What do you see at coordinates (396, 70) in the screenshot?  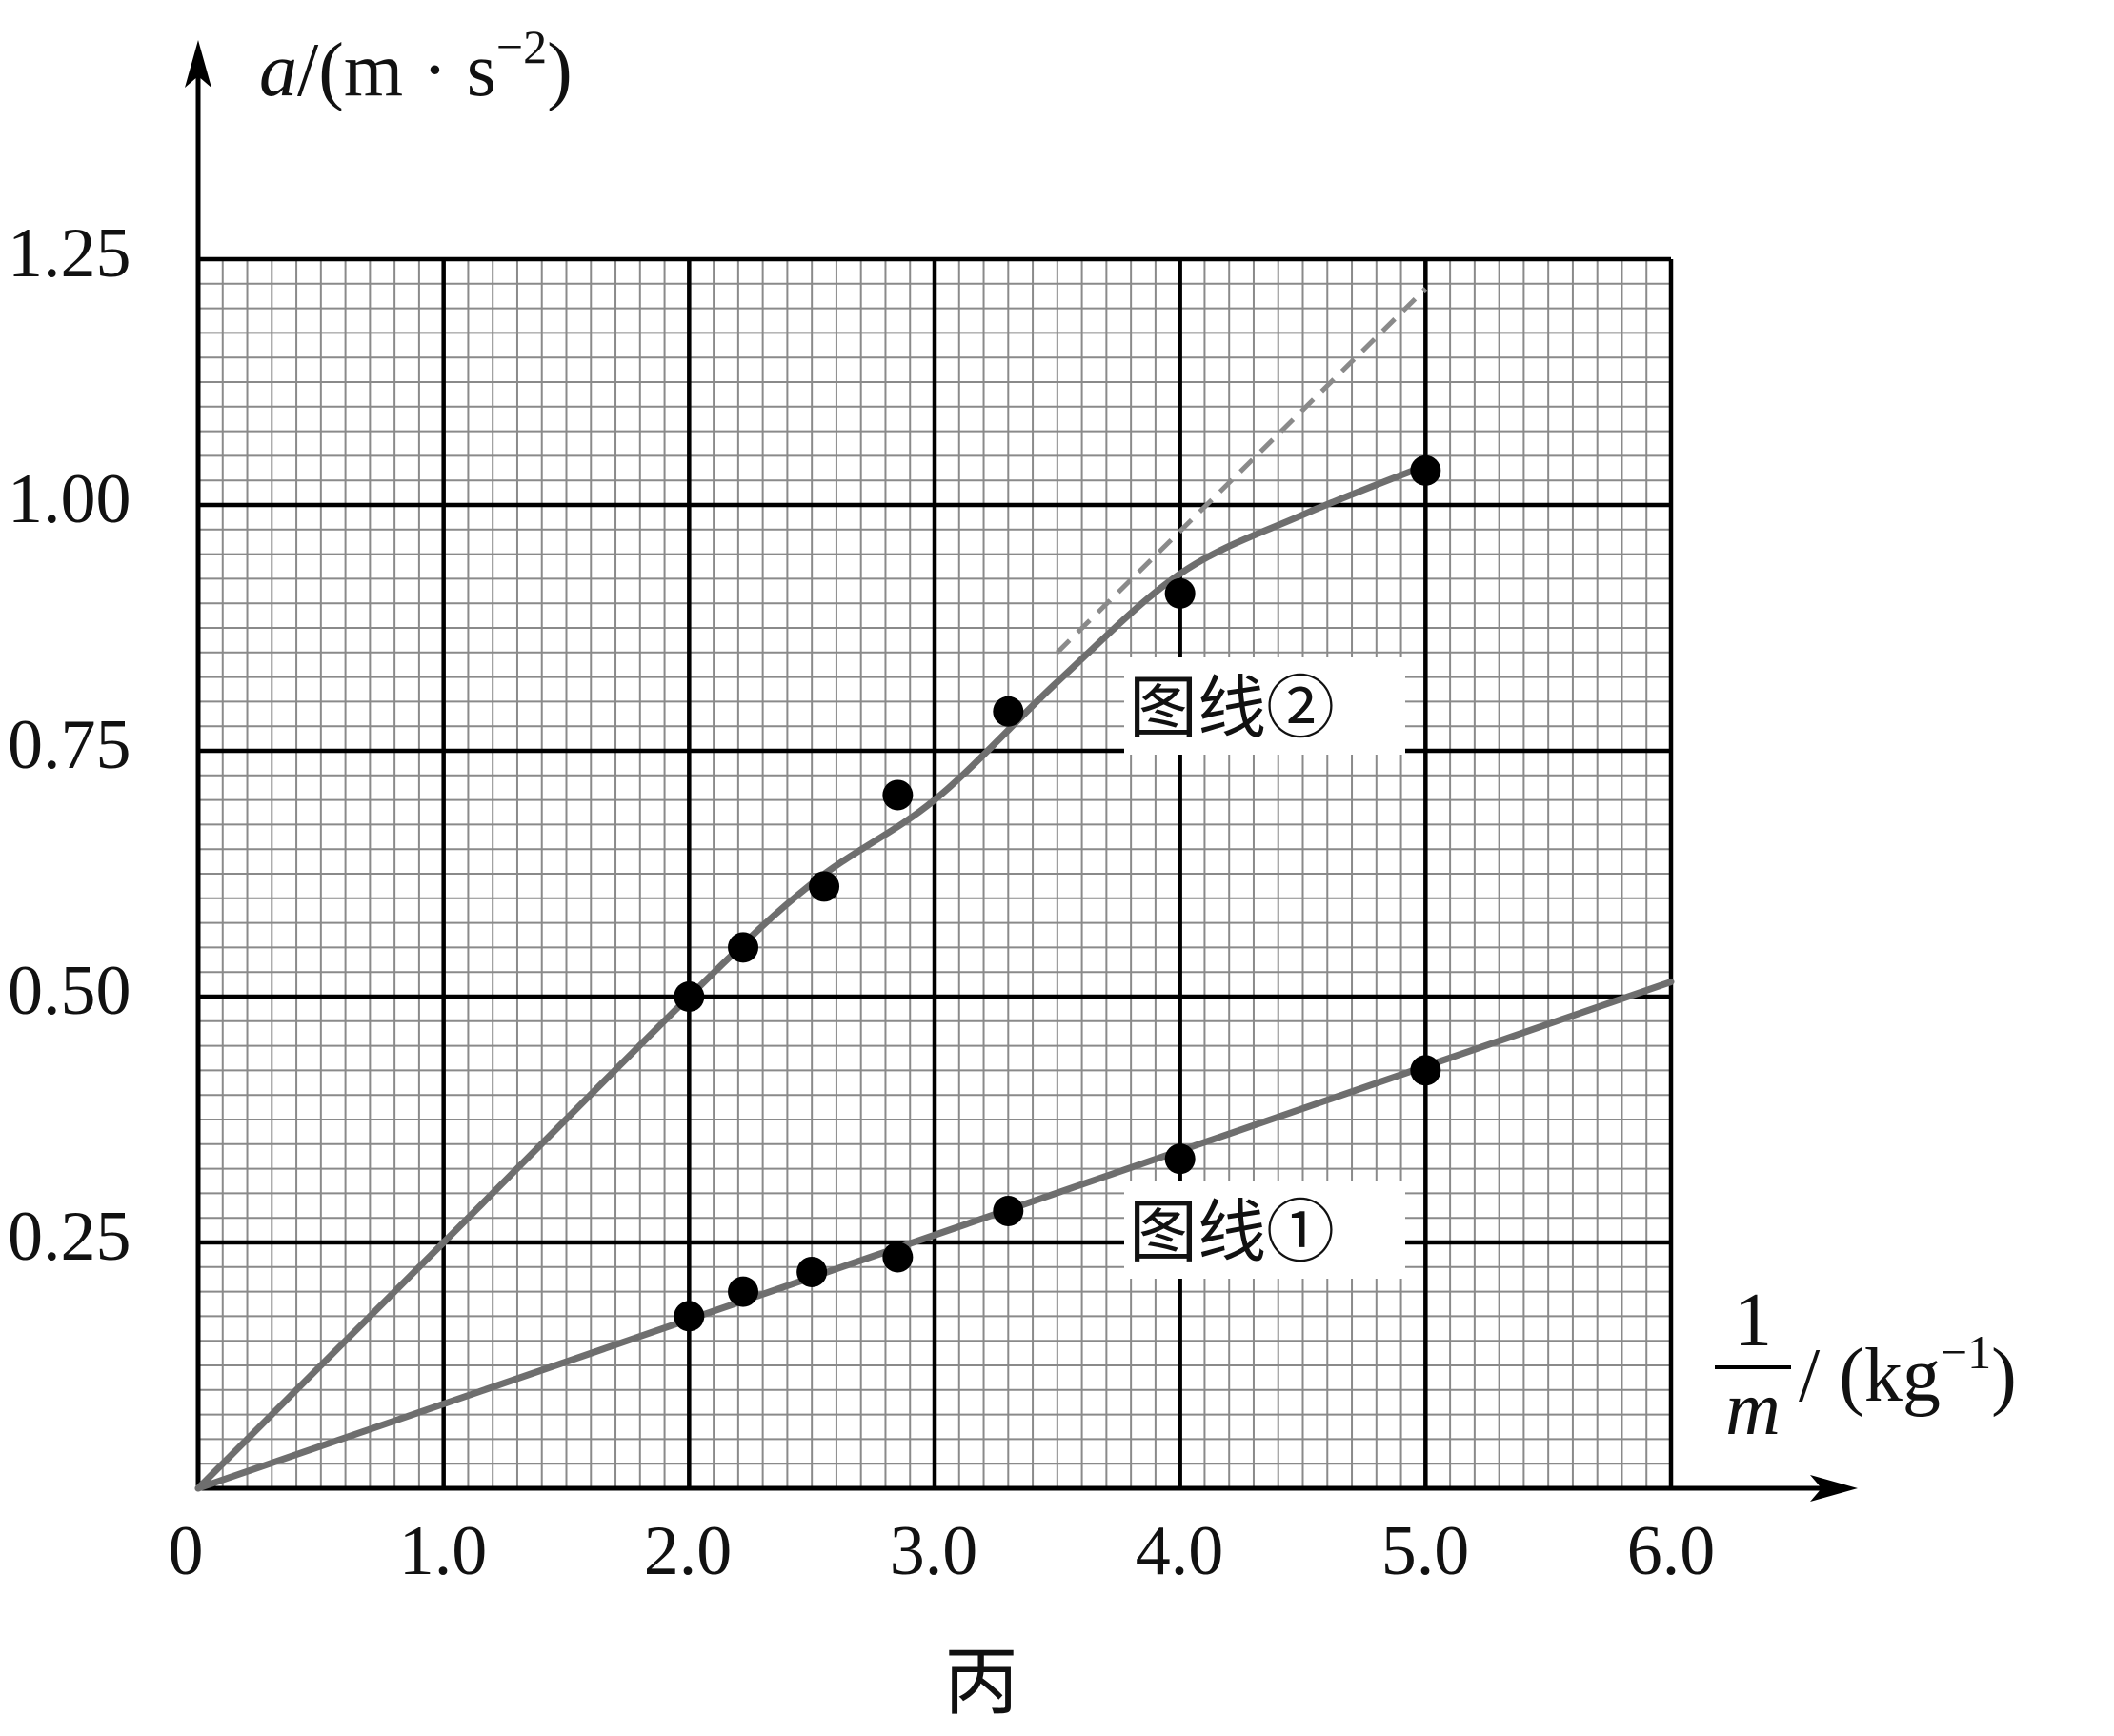 I see `y-axis-unit: /(m · s` at bounding box center [396, 70].